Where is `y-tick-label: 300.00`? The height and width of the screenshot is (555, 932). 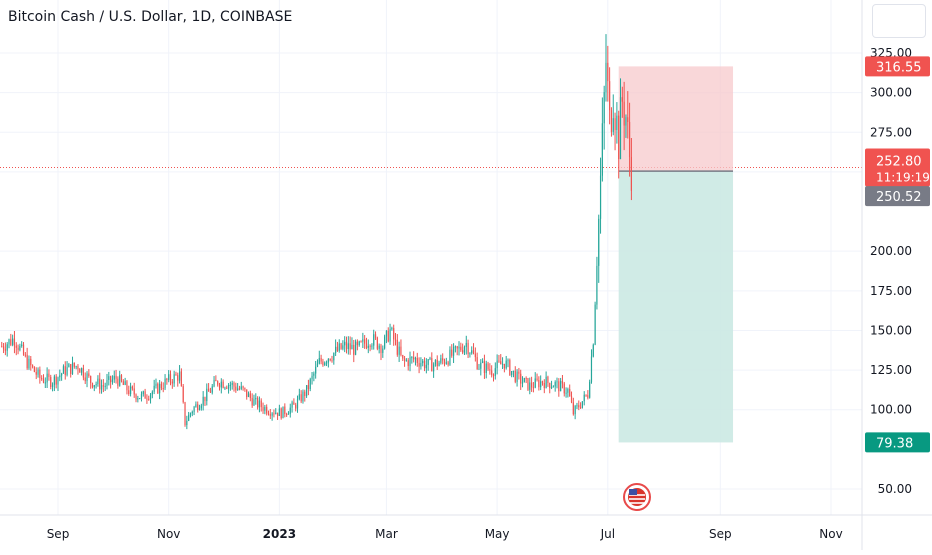
y-tick-label: 300.00 is located at coordinates (891, 93).